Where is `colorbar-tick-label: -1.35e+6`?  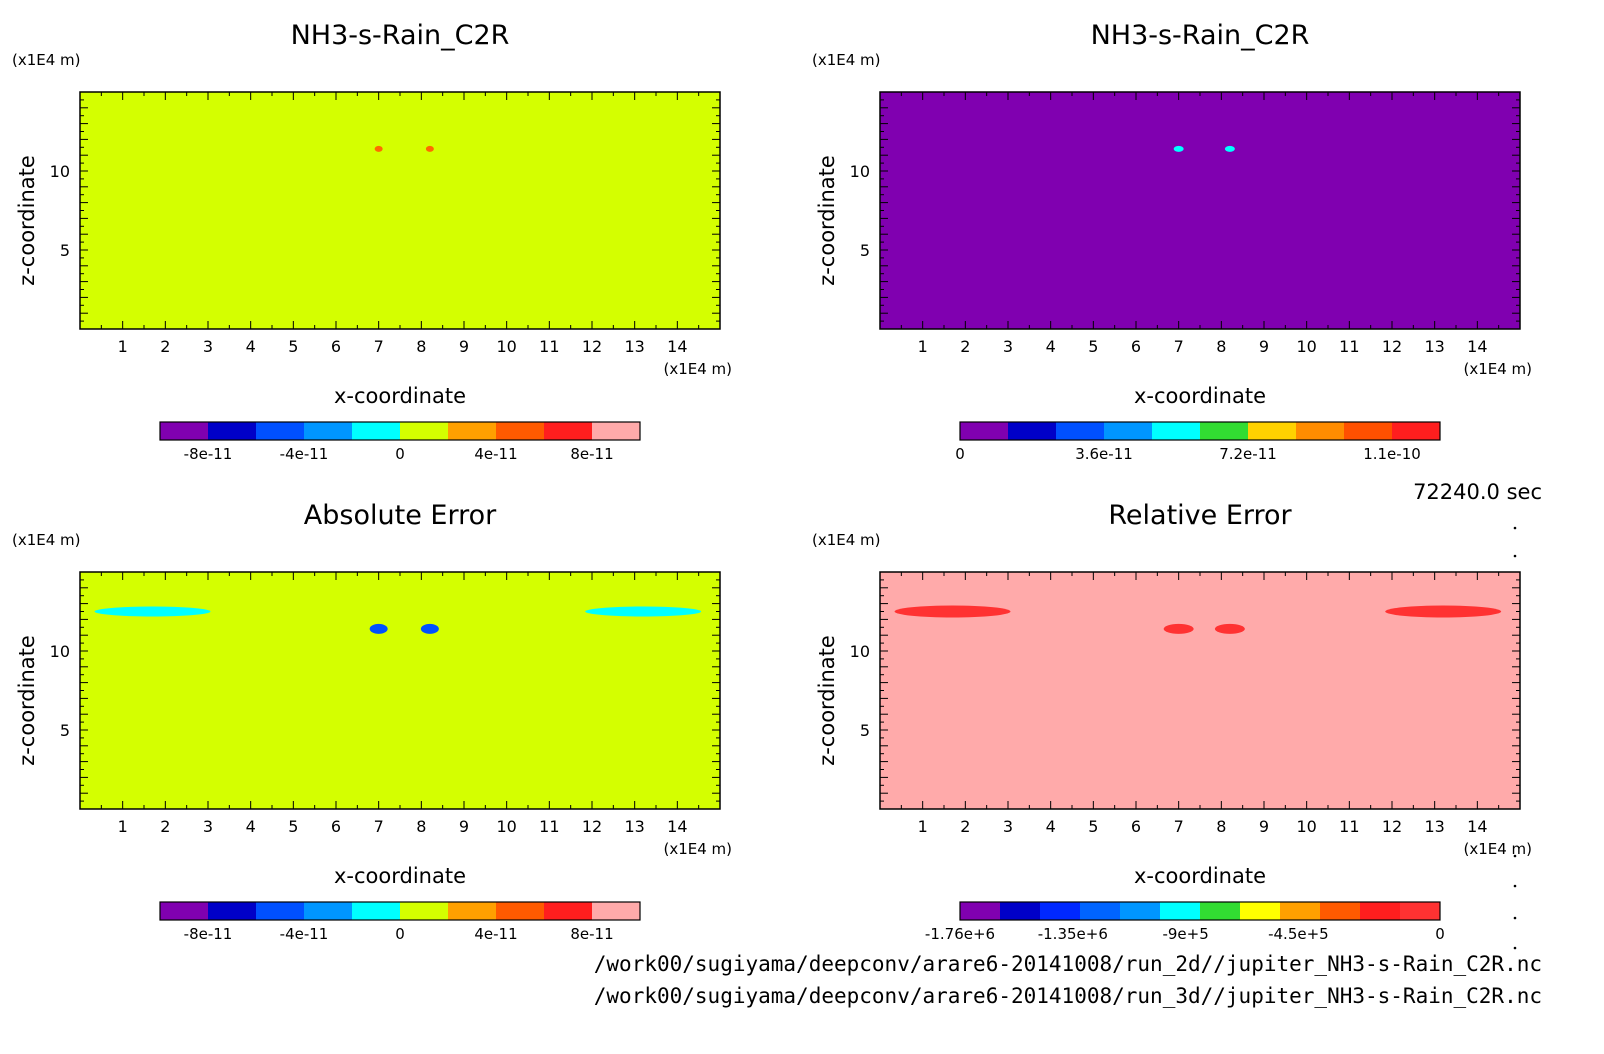 colorbar-tick-label: -1.35e+6 is located at coordinates (1073, 934).